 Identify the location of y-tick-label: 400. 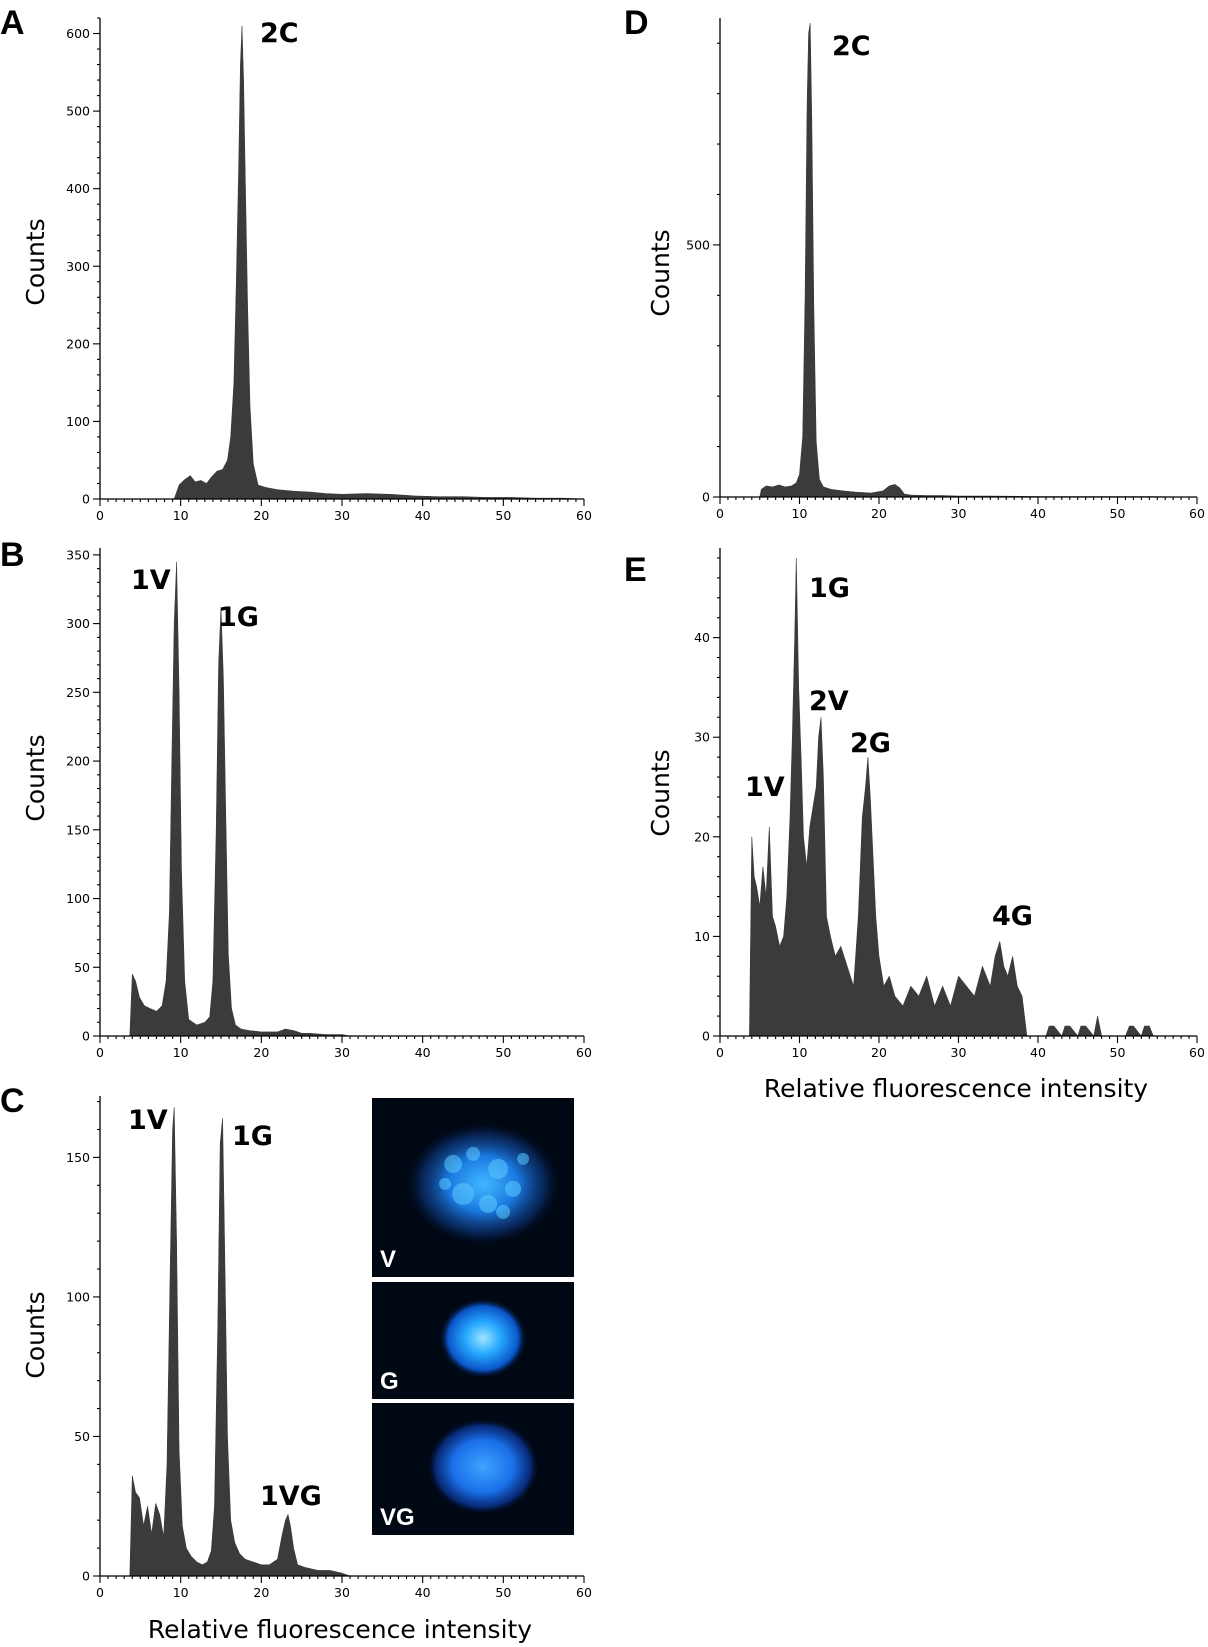
(78, 188).